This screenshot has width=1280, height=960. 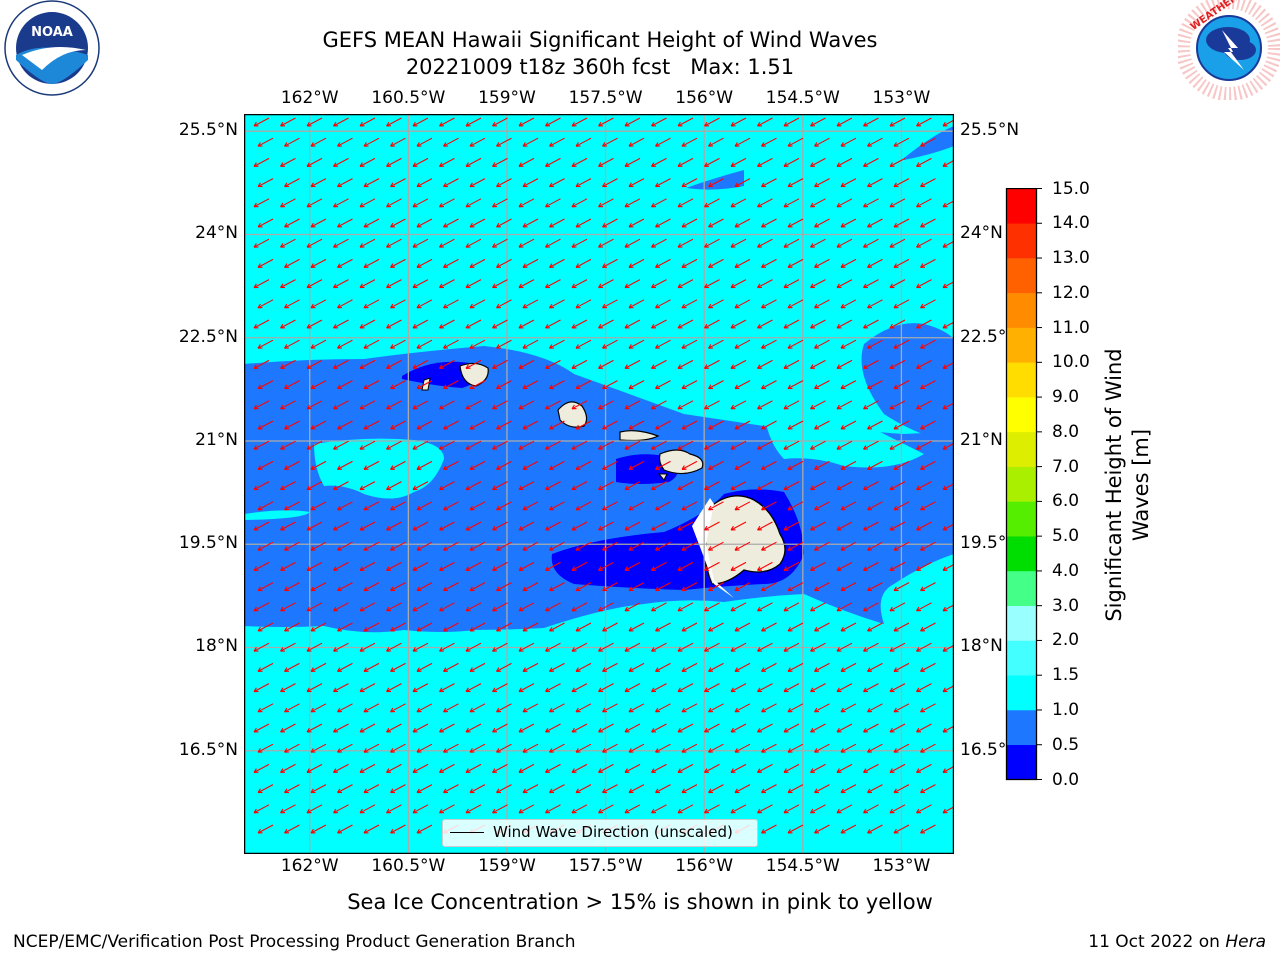 I want to click on lat-label-left: 24°N, so click(x=216, y=233).